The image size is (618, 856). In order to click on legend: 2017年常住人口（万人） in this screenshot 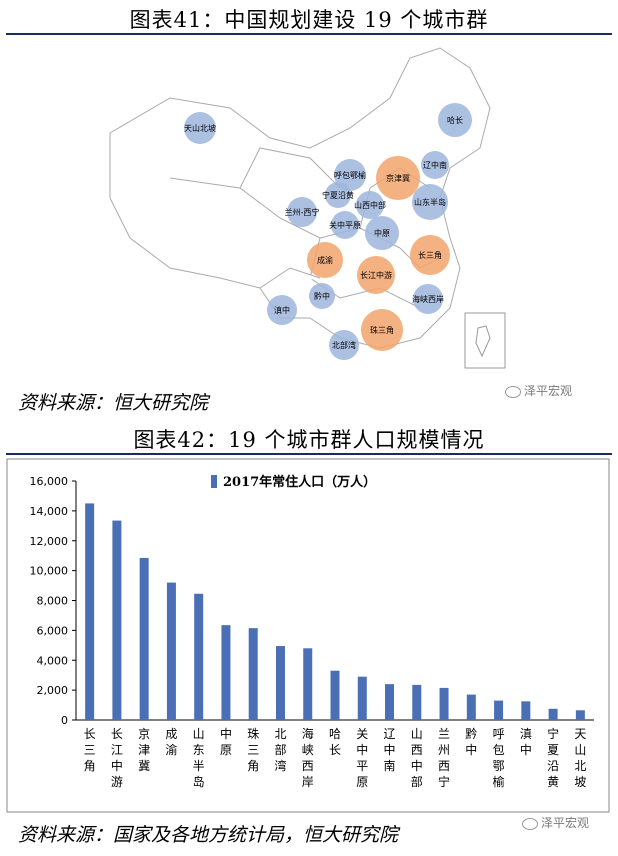, I will do `click(293, 482)`.